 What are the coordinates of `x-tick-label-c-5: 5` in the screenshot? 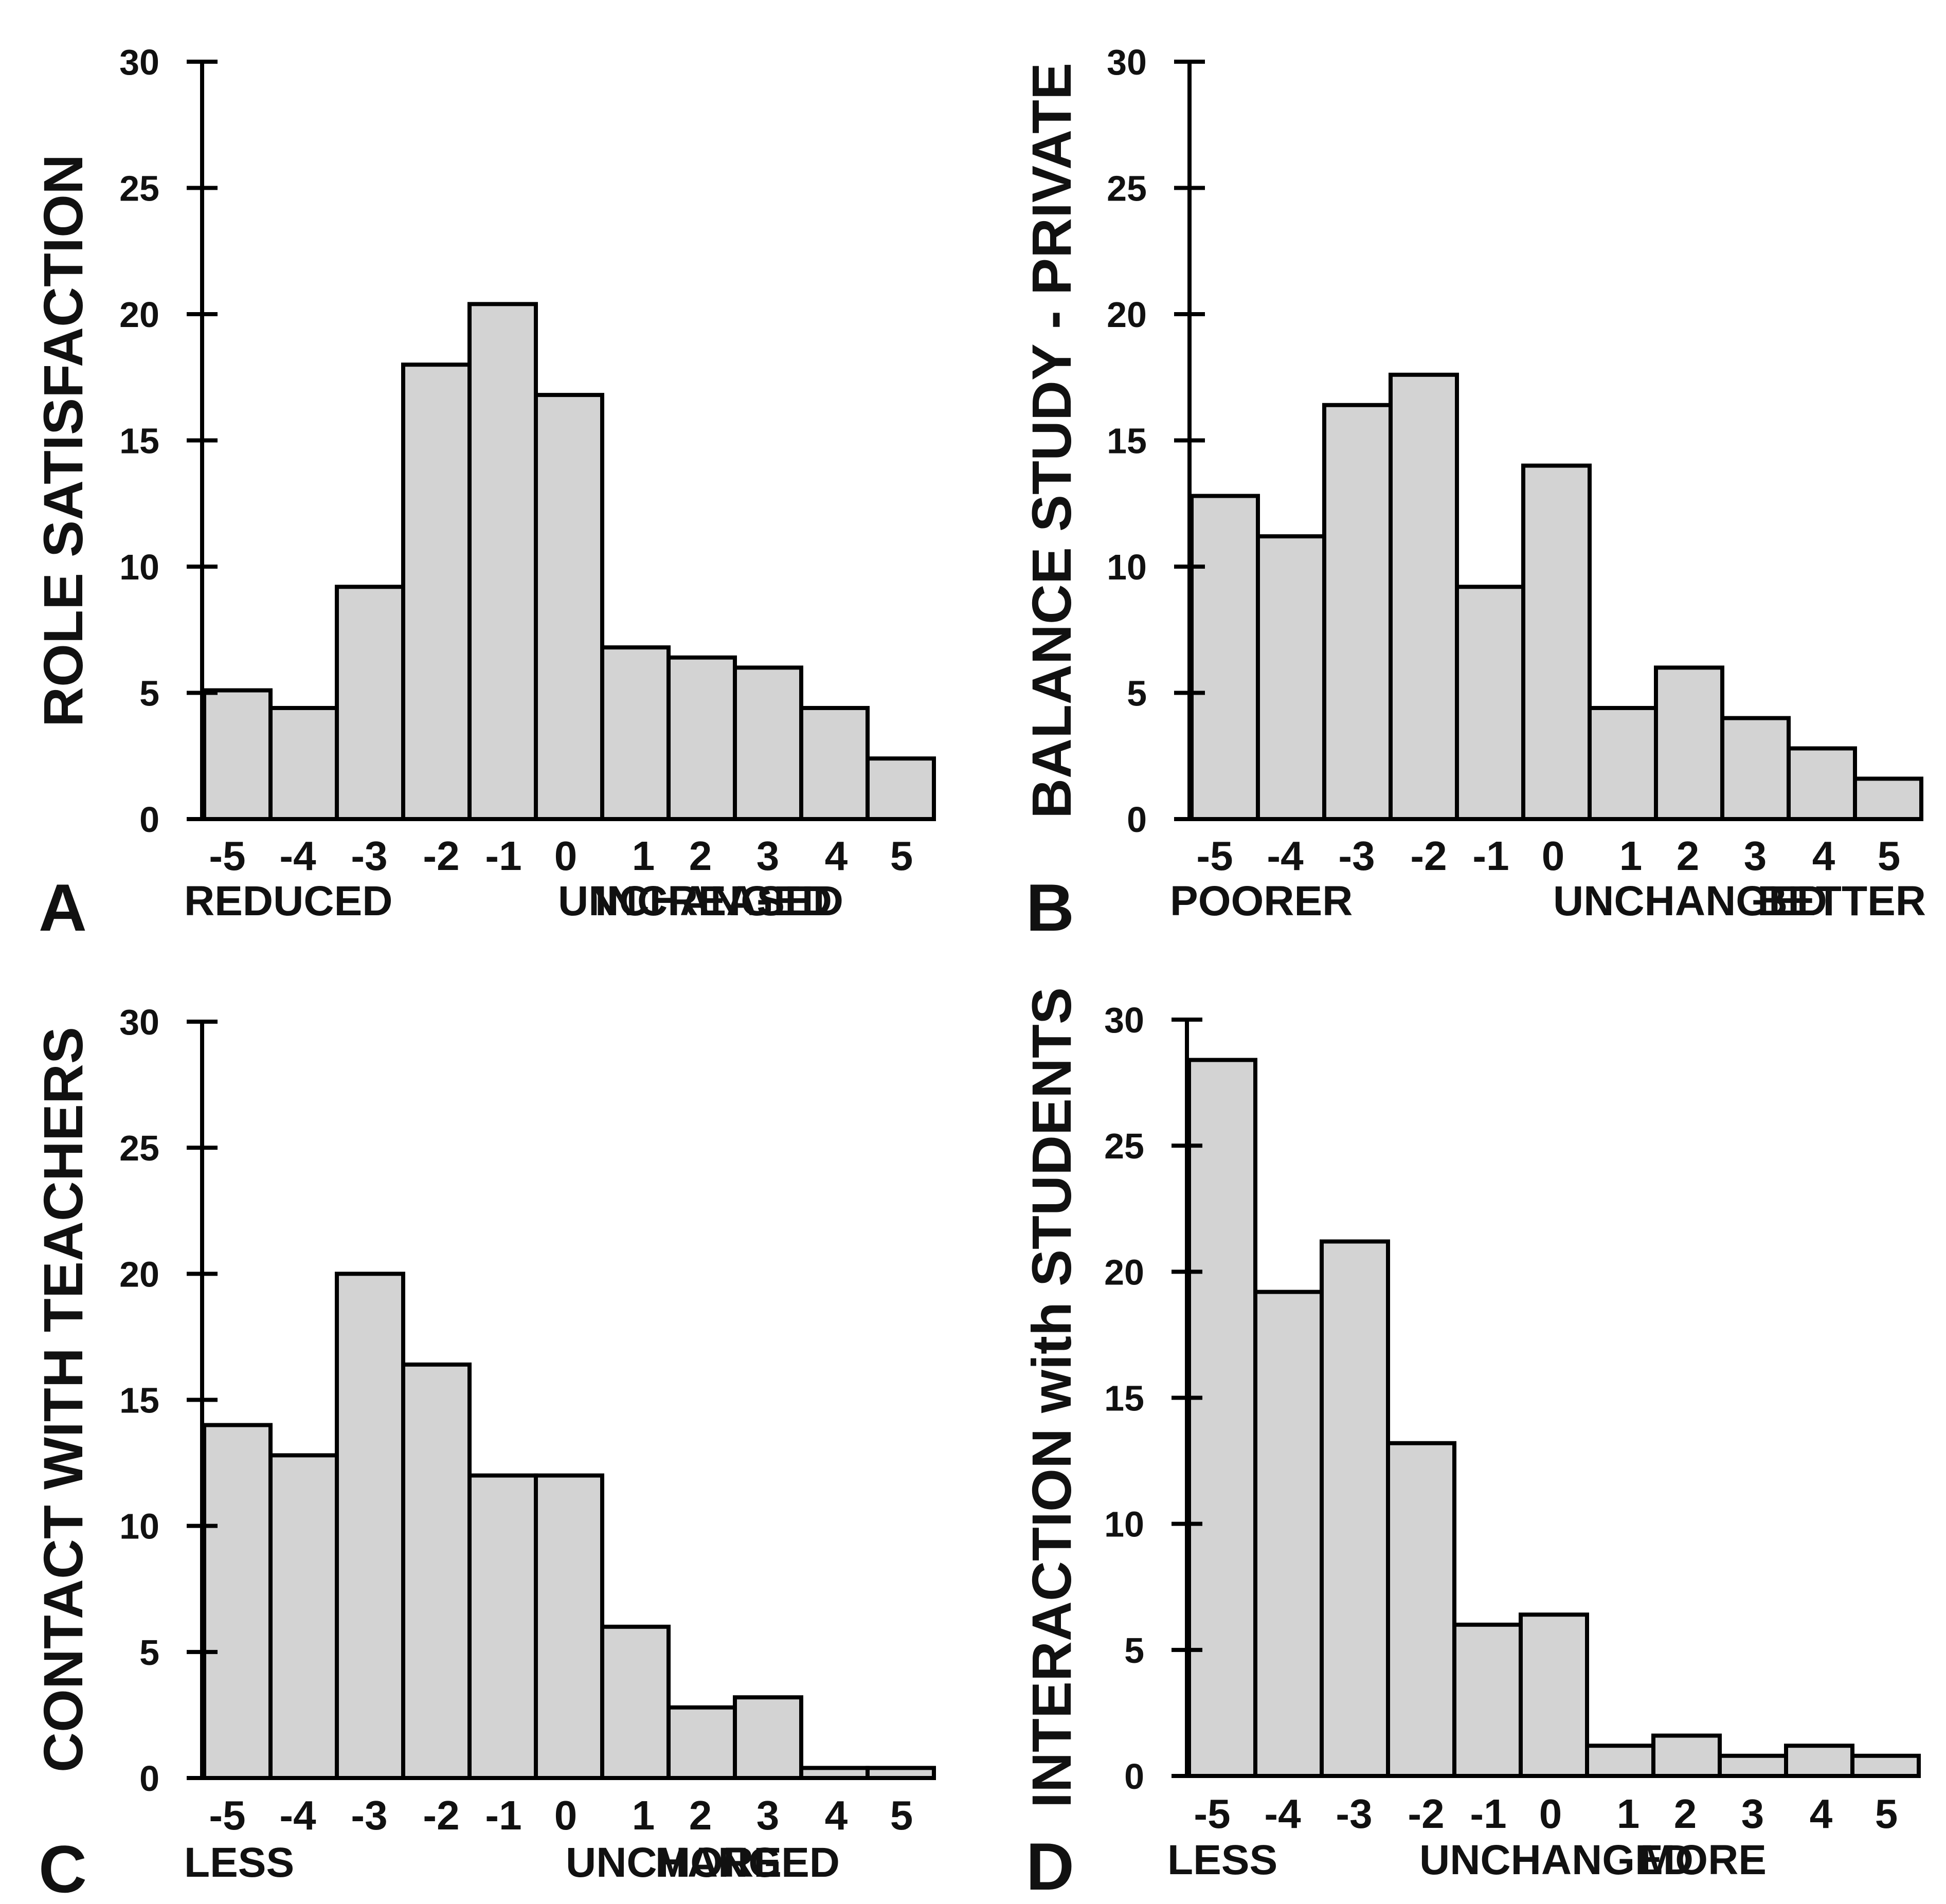 It's located at (901, 1815).